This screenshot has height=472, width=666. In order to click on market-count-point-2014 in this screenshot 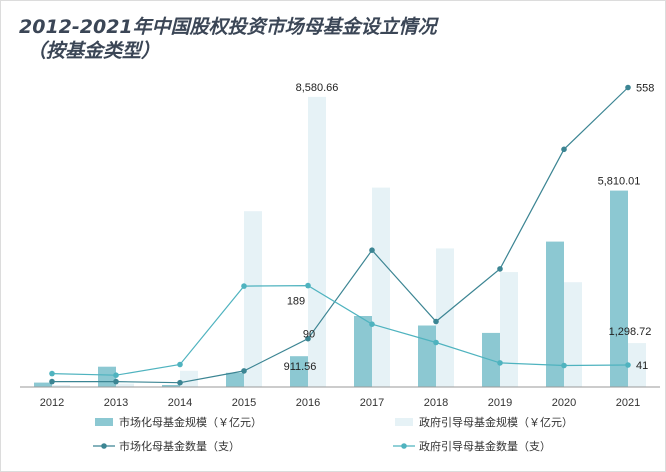, I will do `click(180, 382)`.